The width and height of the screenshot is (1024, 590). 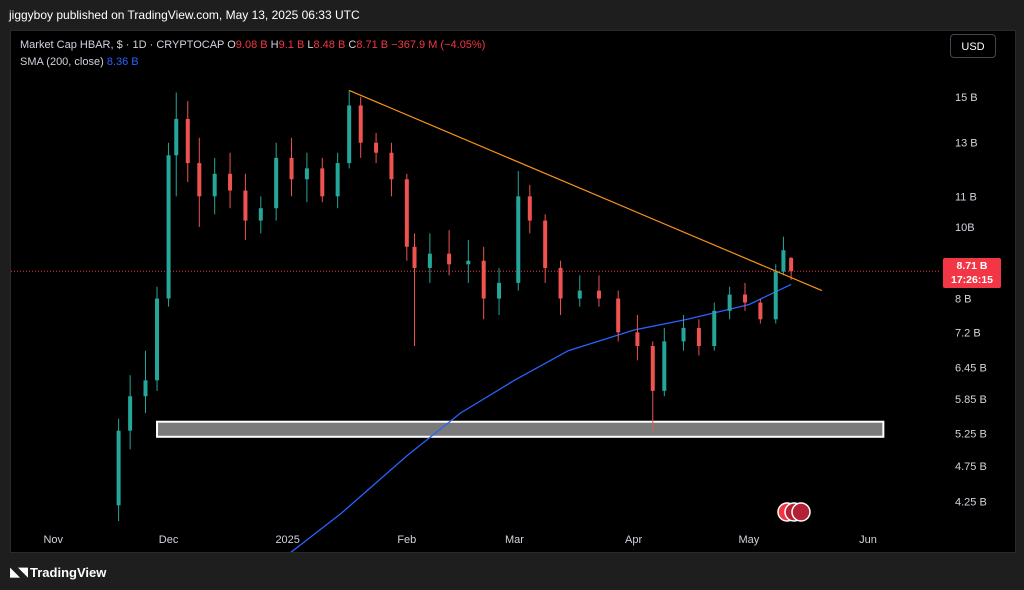 What do you see at coordinates (512, 573) in the screenshot?
I see `footer: ◣◥ TradingView` at bounding box center [512, 573].